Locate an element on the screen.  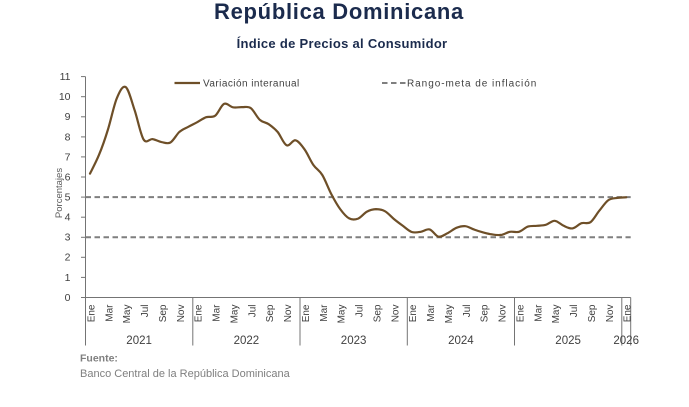
svg-text: 2022 is located at coordinates (247, 341).